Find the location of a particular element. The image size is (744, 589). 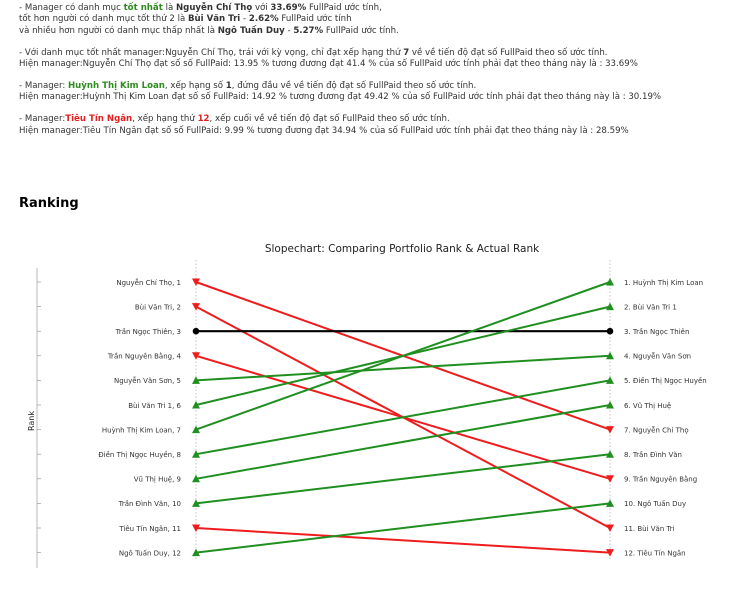

right-rank-label: 6. Vũ Thị Huệ is located at coordinates (647, 406).